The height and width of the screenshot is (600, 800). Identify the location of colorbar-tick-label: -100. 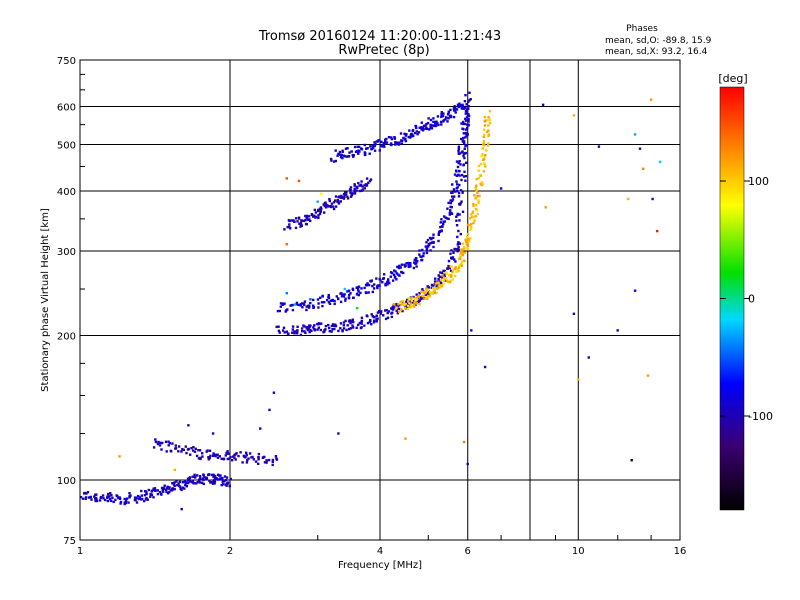
(760, 416).